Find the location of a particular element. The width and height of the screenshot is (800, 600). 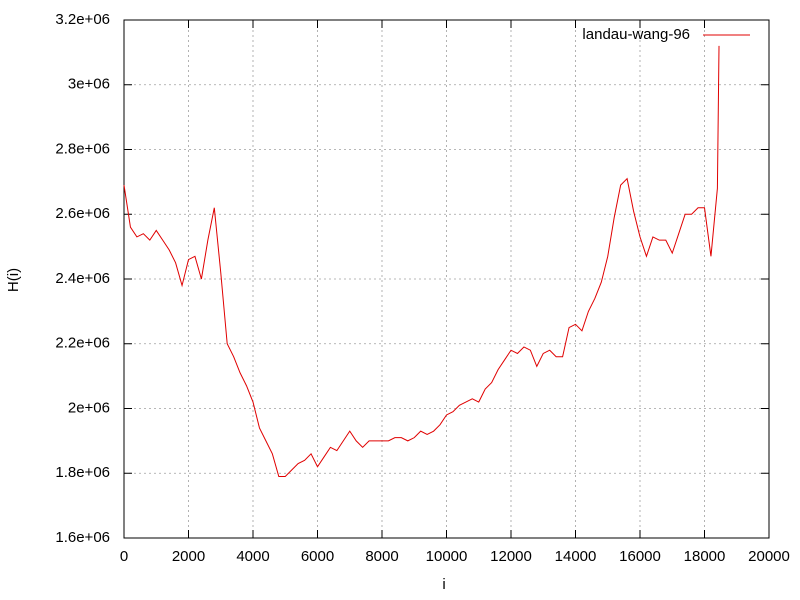

y-tick-label: 2.4e+06 is located at coordinates (82, 278).